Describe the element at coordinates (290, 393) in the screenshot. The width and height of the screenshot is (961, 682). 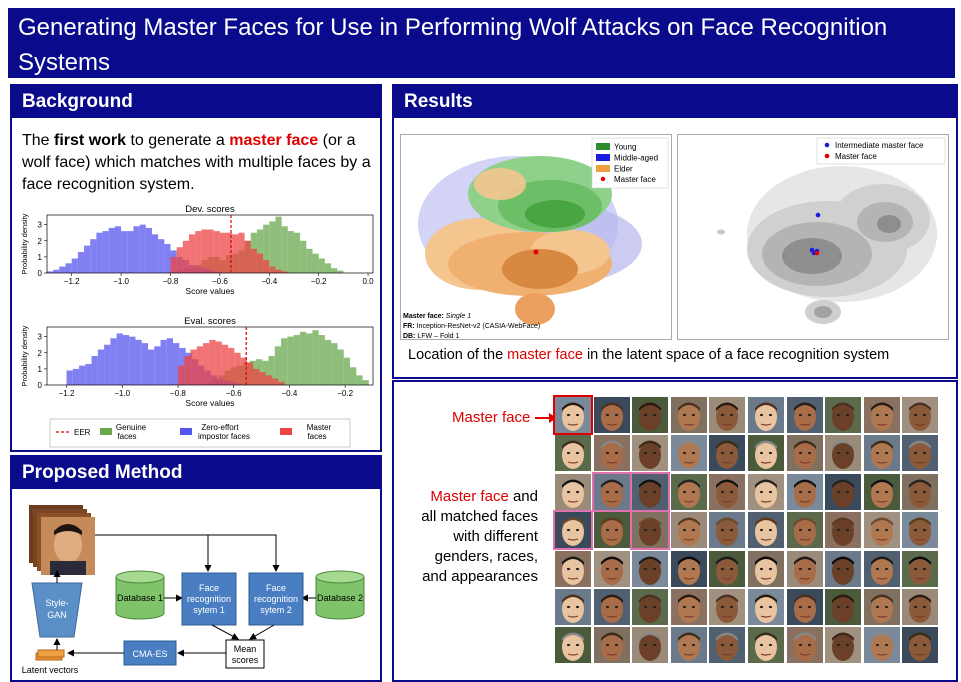
I see `x-tick-label: −0.4` at that location.